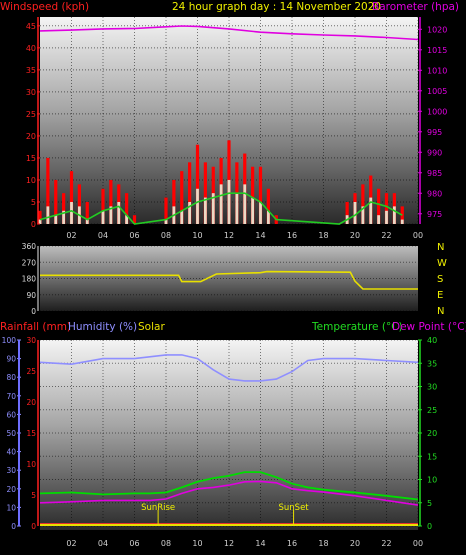 This screenshot has height=555, width=466. Describe the element at coordinates (434, 173) in the screenshot. I see `barometer-tick-label: 985` at that location.